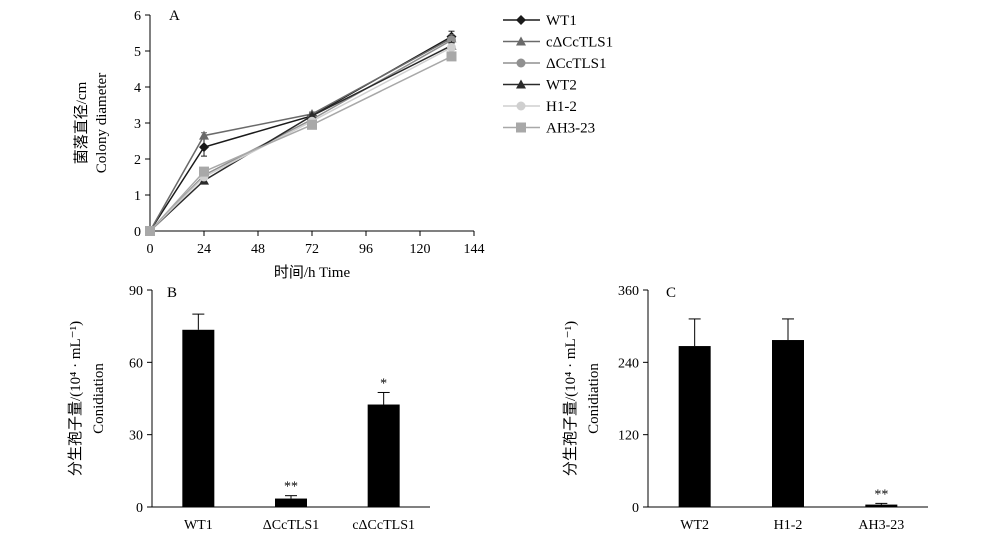 The height and width of the screenshot is (540, 1000). Describe the element at coordinates (137, 160) in the screenshot. I see `panel-a-y-tick-label: 2` at that location.